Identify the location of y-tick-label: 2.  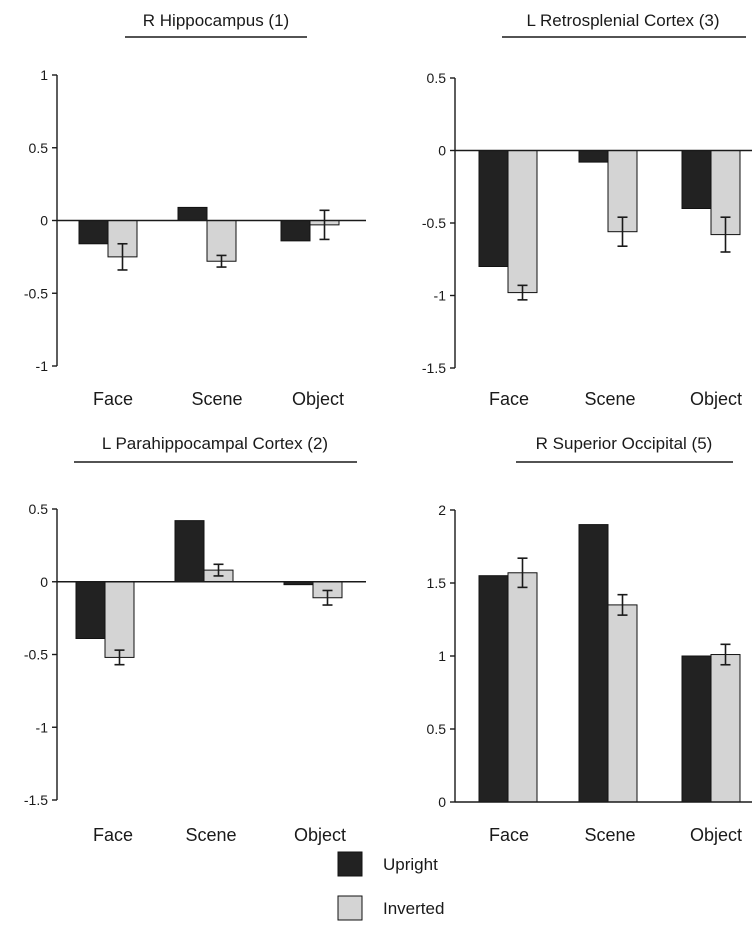
(442, 510).